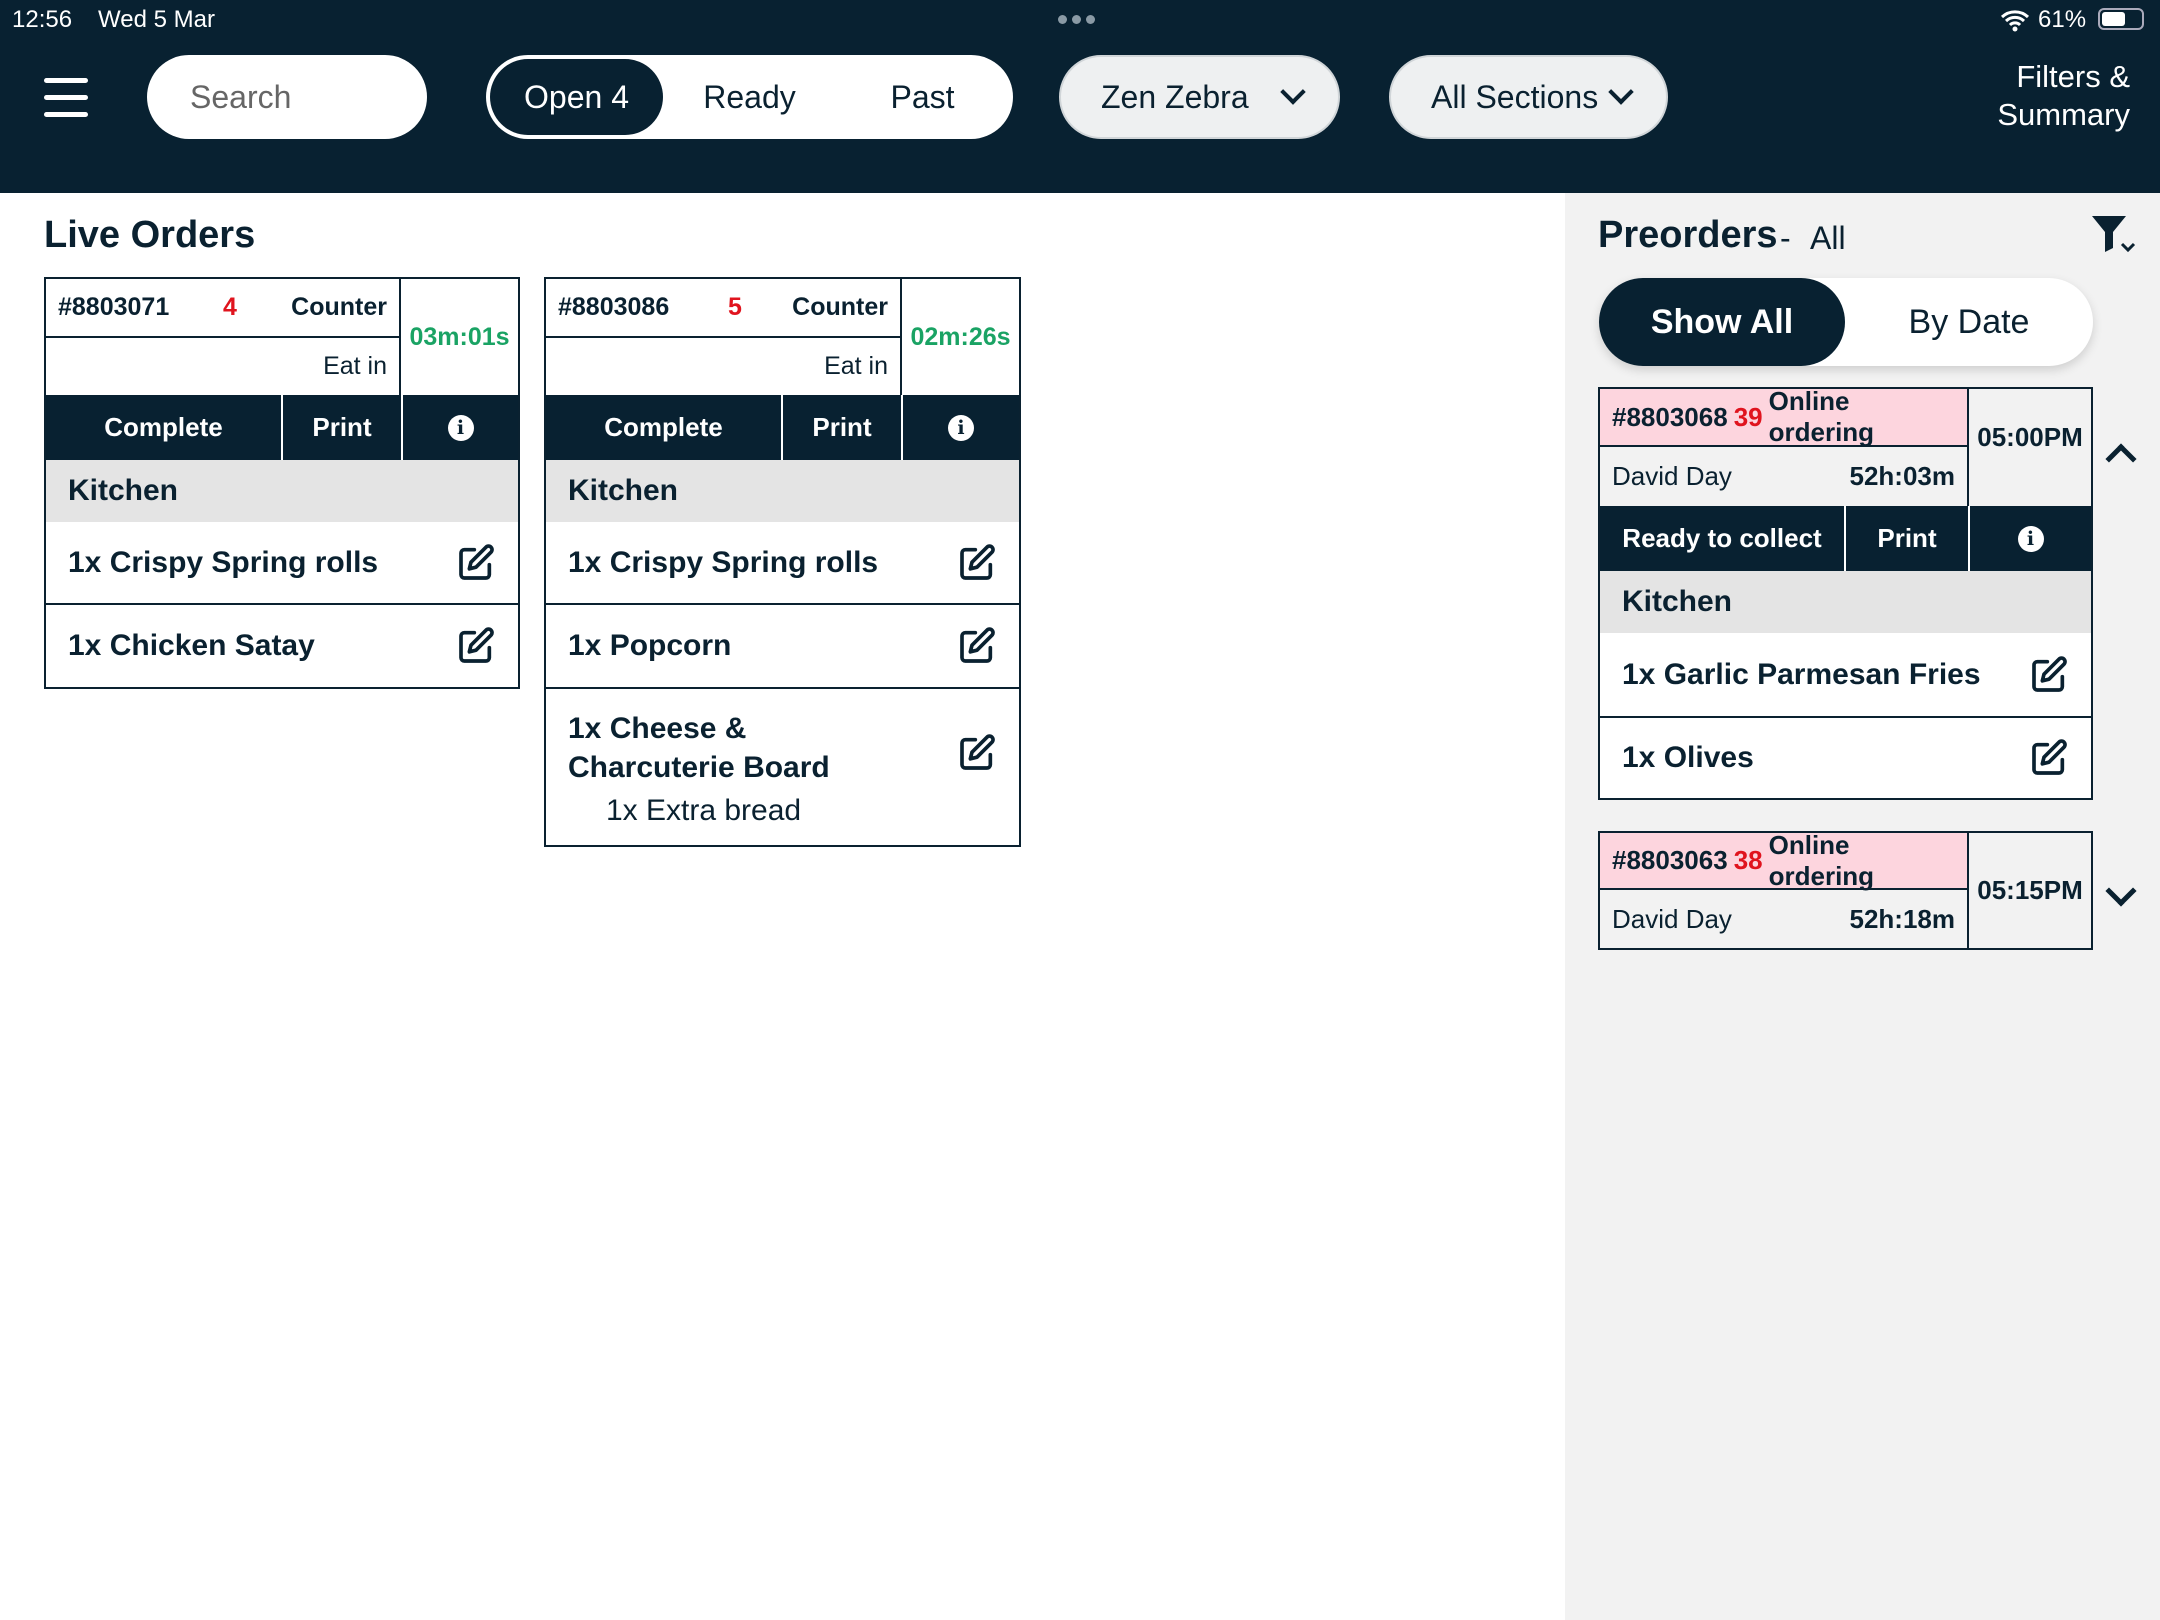 The image size is (2160, 1620). Describe the element at coordinates (1828, 238) in the screenshot. I see `preorders-filter-label: All` at that location.